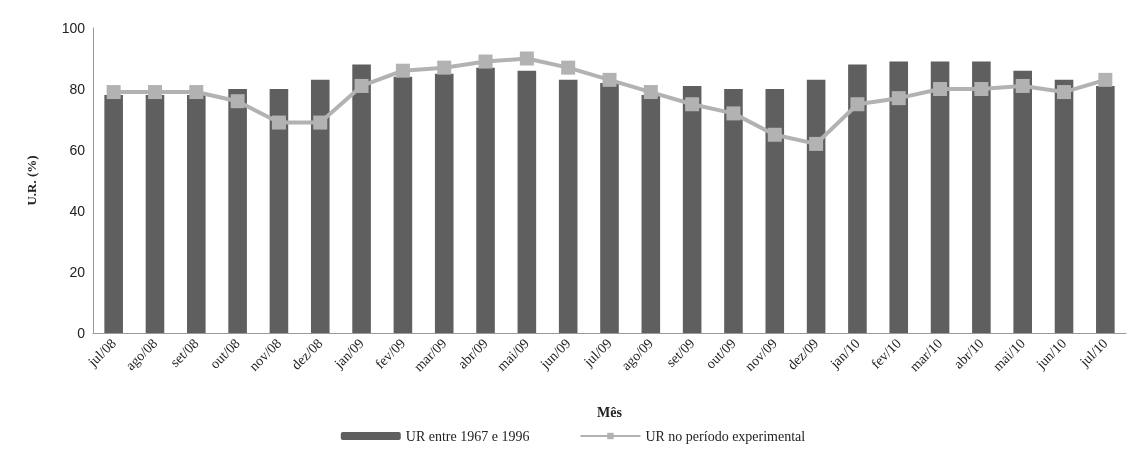  Describe the element at coordinates (610, 412) in the screenshot. I see `x-axis-title: Mês` at that location.